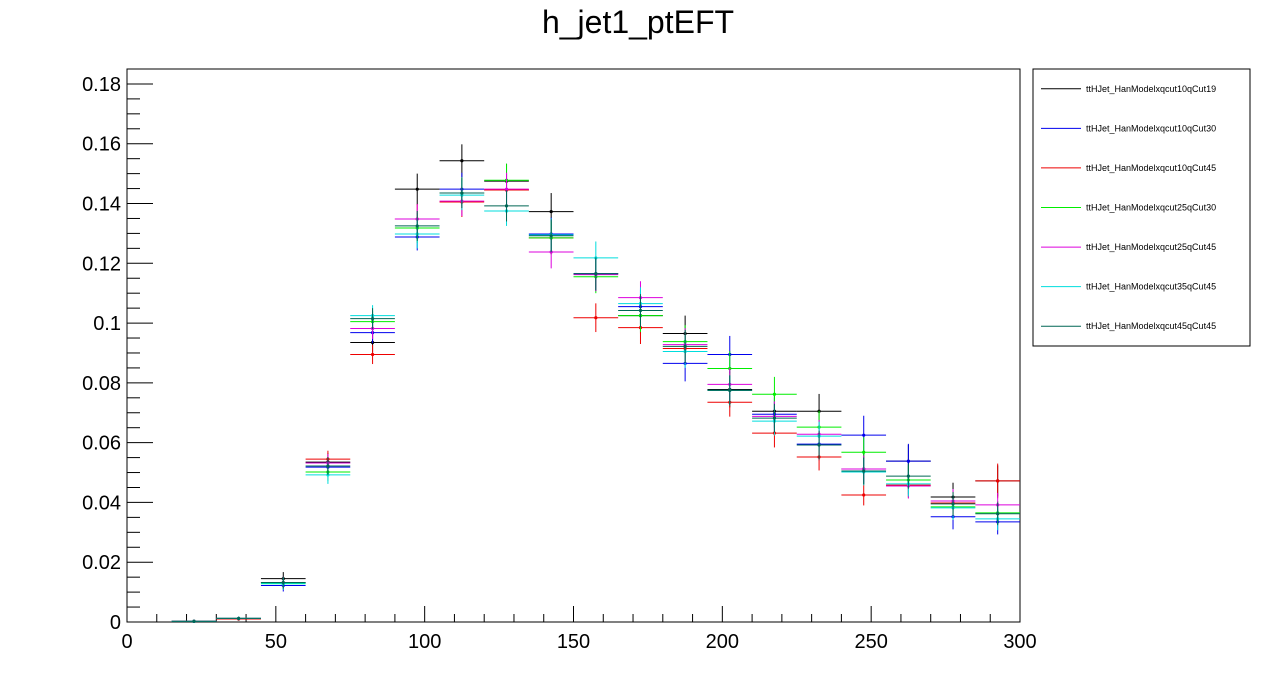 This screenshot has height=692, width=1276. I want to click on x-tick-label: 150, so click(573, 642).